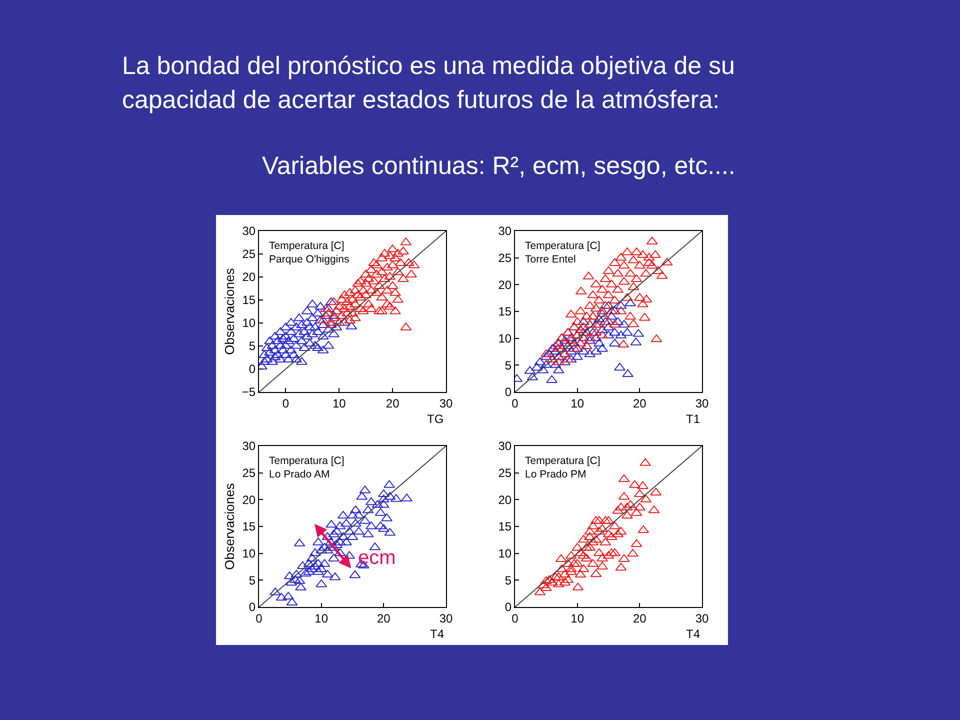  I want to click on x-axis-title: T1, so click(693, 419).